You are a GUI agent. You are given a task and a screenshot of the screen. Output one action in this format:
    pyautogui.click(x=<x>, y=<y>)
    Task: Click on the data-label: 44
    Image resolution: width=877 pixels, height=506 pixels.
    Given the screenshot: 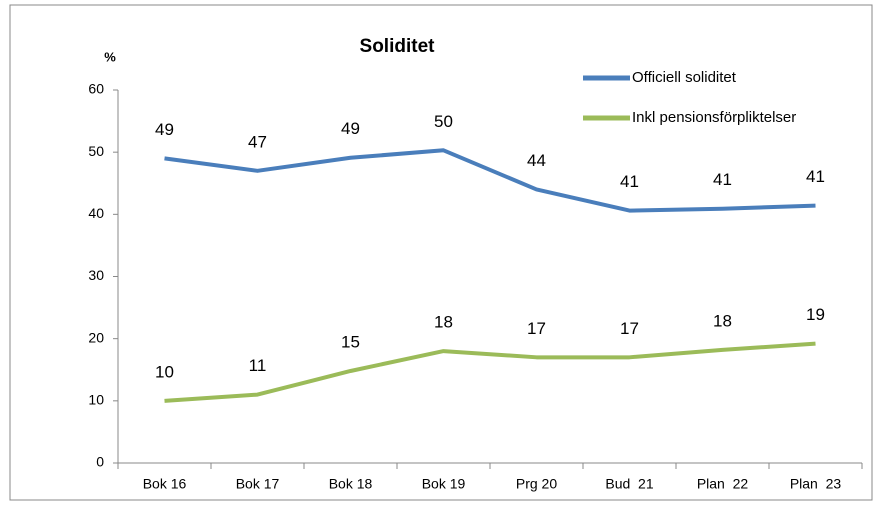 What is the action you would take?
    pyautogui.click(x=536, y=160)
    